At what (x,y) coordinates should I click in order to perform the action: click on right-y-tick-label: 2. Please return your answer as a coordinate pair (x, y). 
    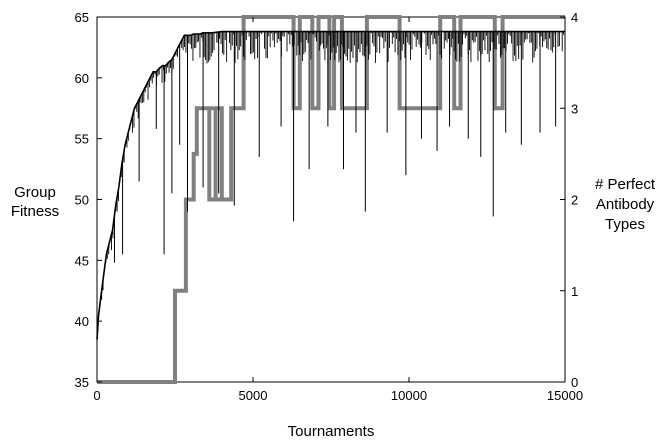
    Looking at the image, I should click on (574, 200).